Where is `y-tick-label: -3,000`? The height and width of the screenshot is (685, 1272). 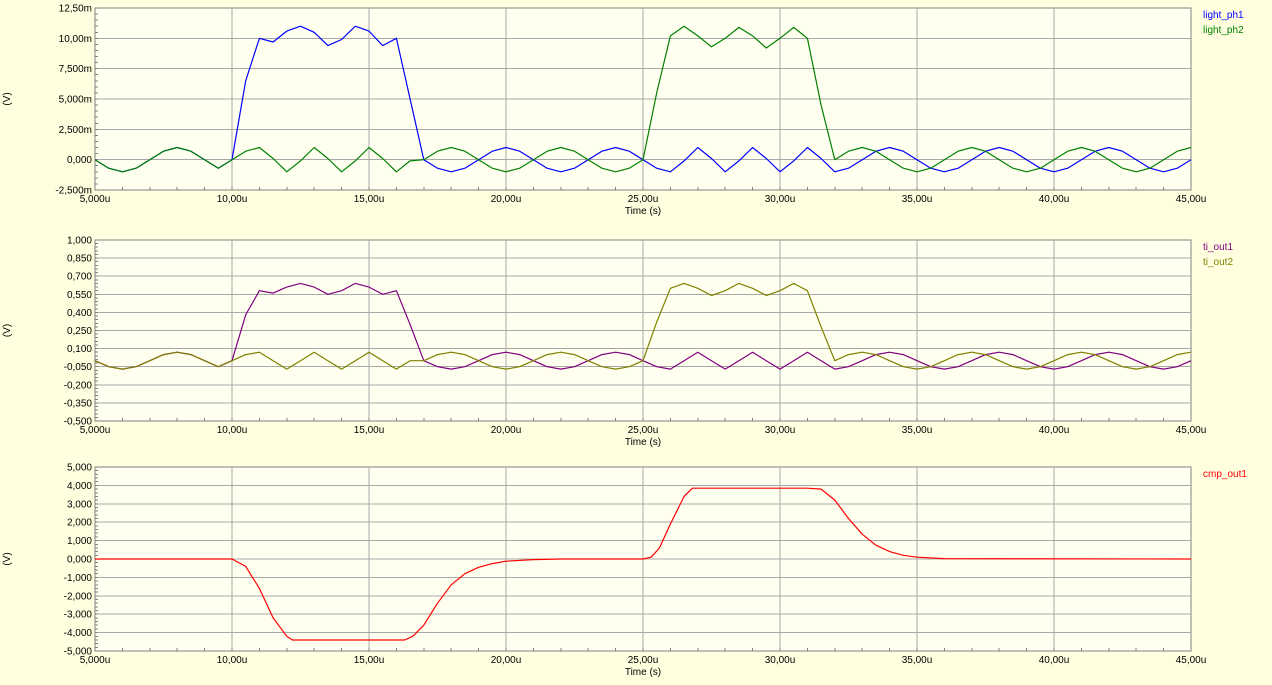 y-tick-label: -3,000 is located at coordinates (78, 615).